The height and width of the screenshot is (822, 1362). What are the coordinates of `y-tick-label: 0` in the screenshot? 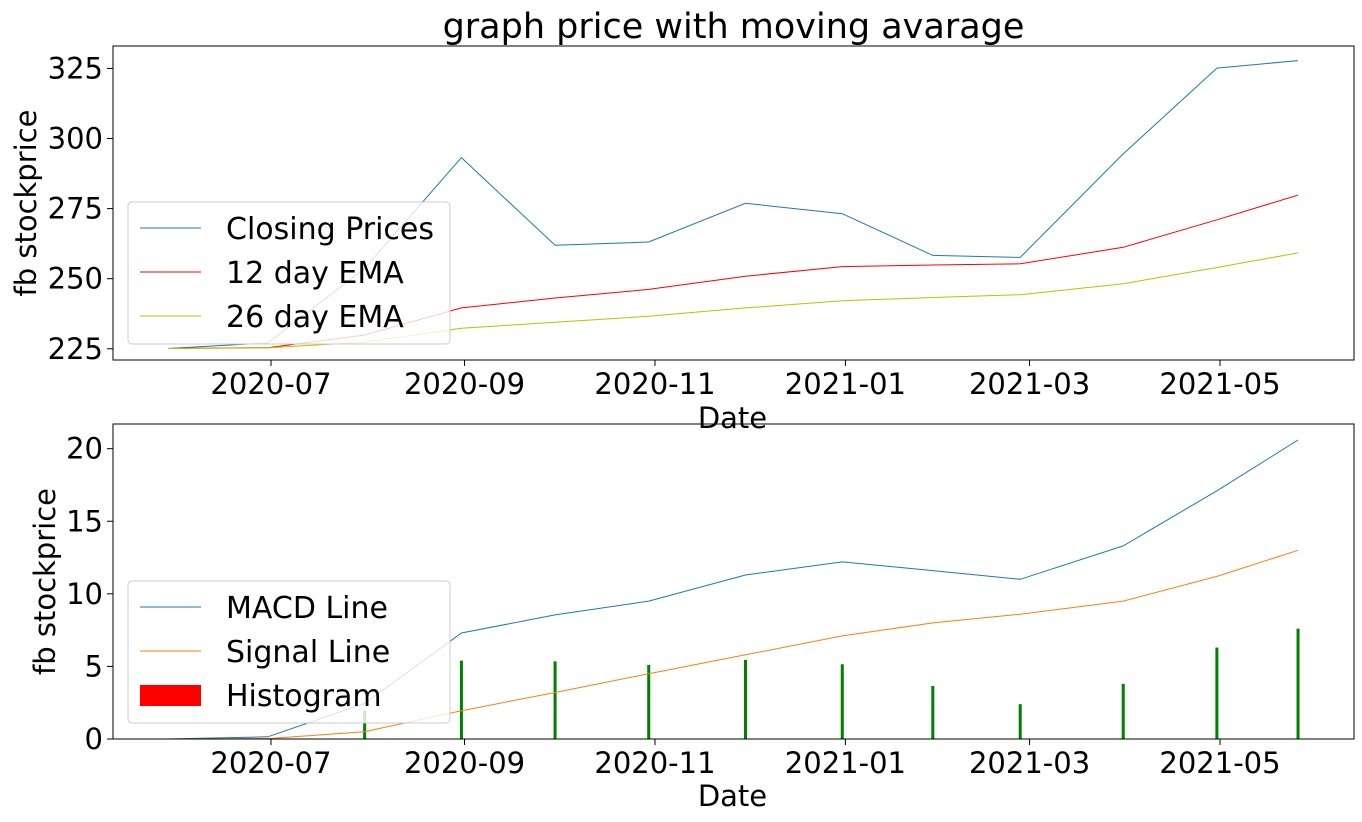 It's located at (94, 739).